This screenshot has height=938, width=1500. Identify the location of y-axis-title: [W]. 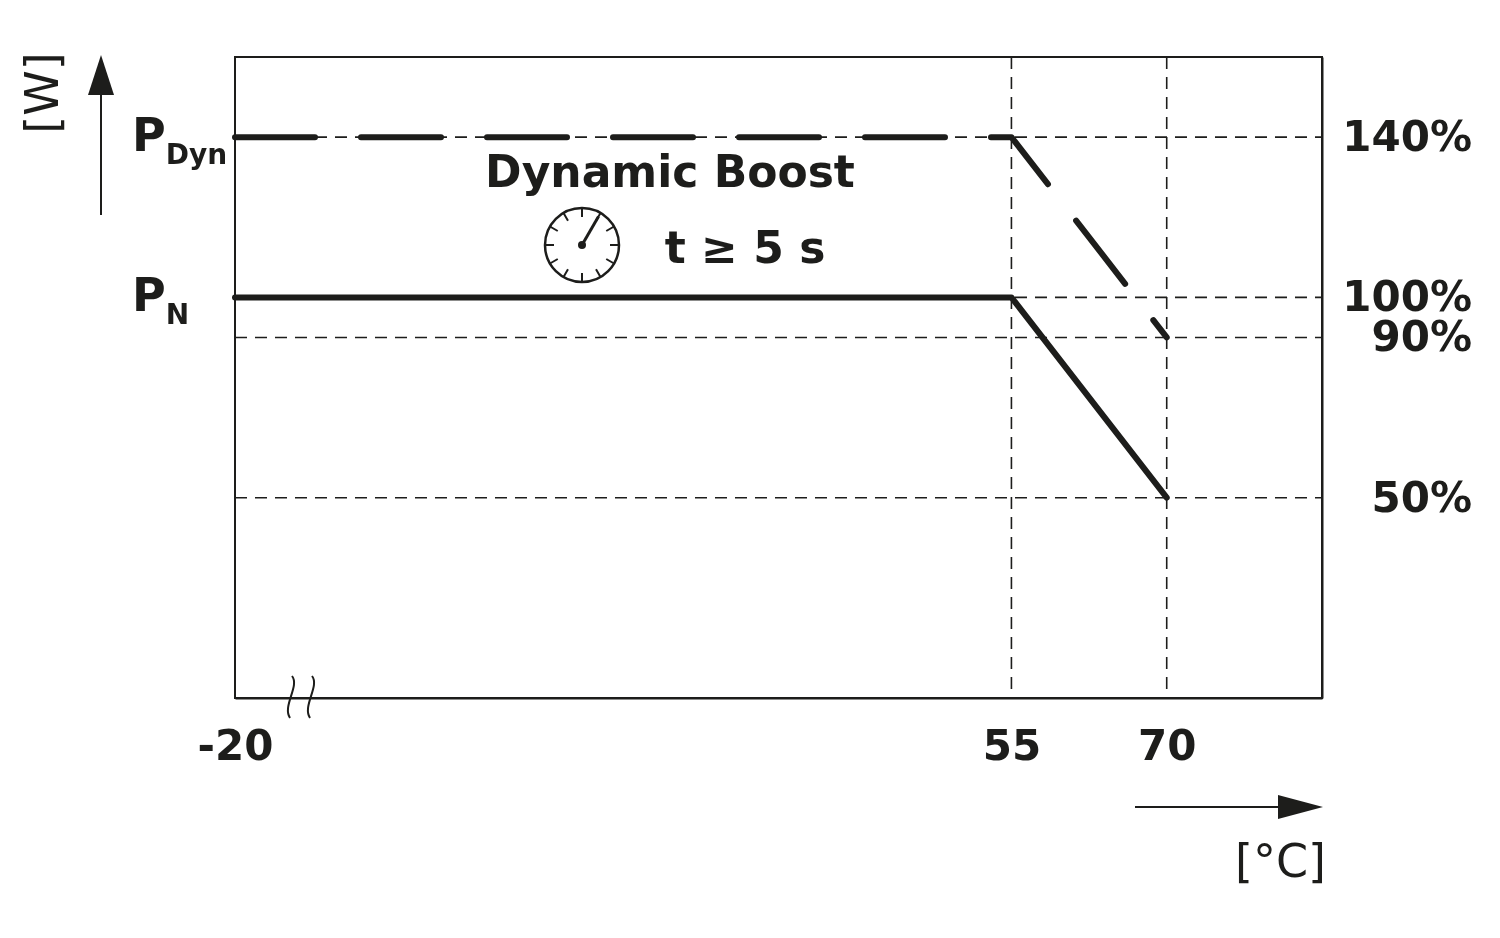
(42, 93).